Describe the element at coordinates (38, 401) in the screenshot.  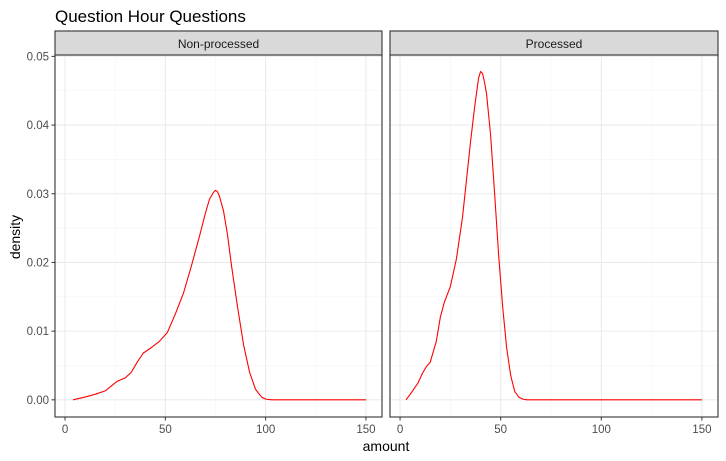
I see `y-tick-label: 0.00` at that location.